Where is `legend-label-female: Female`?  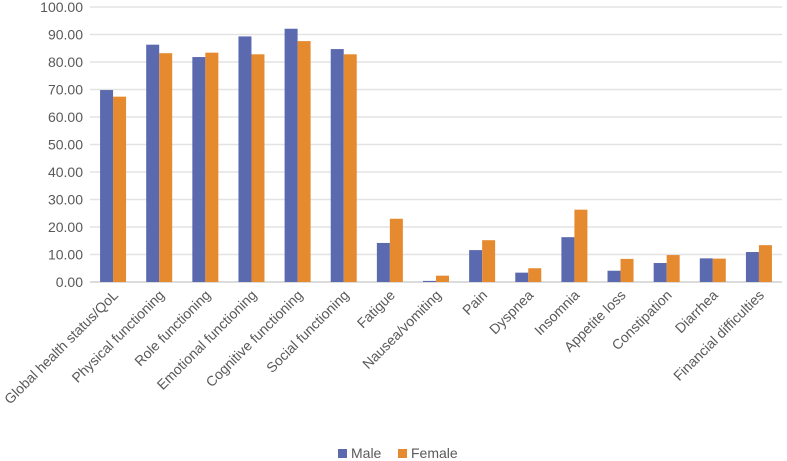 legend-label-female: Female is located at coordinates (434, 453).